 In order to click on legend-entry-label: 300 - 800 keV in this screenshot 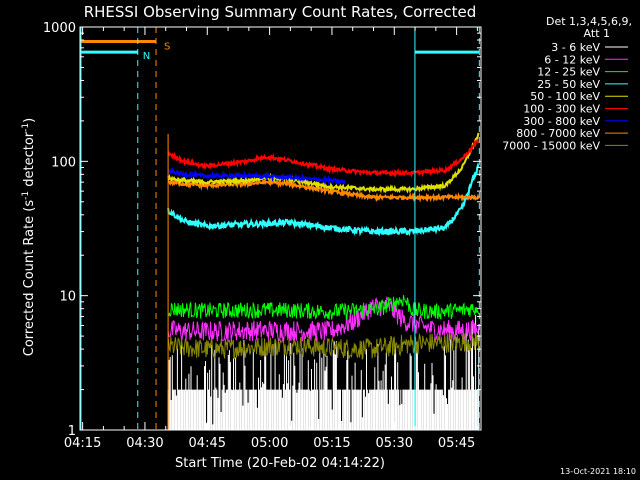, I will do `click(561, 121)`.